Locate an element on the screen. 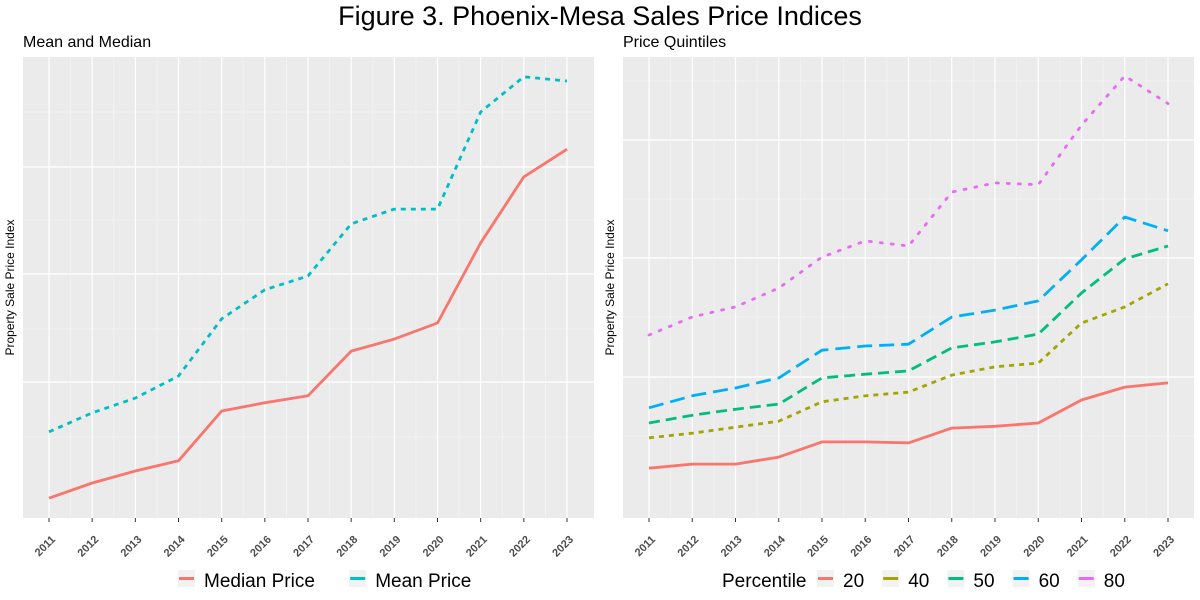  legend-title: Percentile is located at coordinates (764, 581).